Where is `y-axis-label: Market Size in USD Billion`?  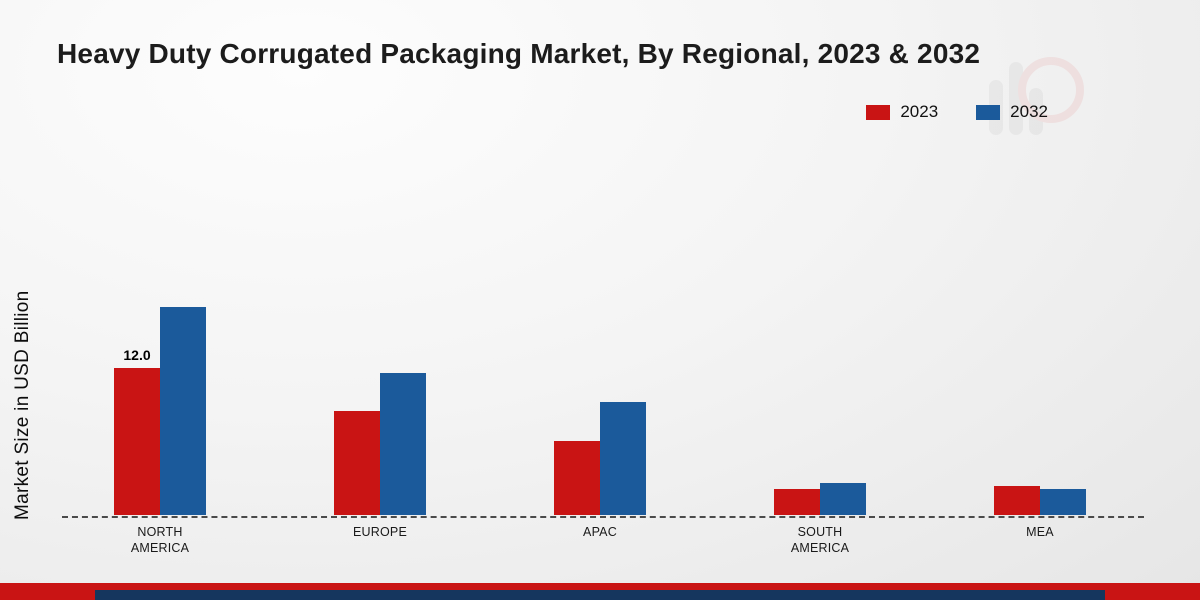
y-axis-label: Market Size in USD Billion is located at coordinates (22, 405).